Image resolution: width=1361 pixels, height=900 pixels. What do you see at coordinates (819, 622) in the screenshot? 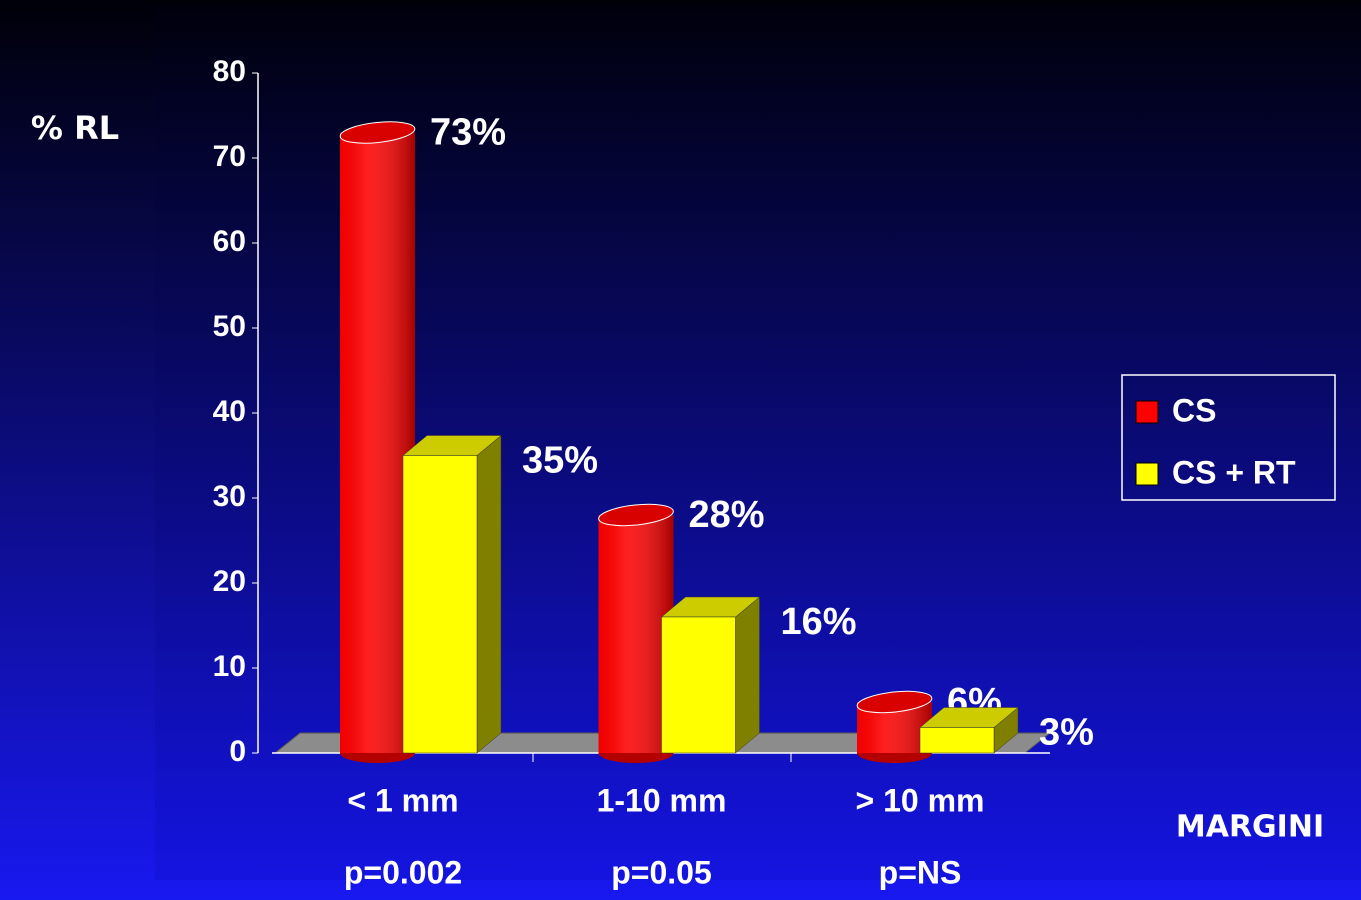
I see `data-label: 16%` at bounding box center [819, 622].